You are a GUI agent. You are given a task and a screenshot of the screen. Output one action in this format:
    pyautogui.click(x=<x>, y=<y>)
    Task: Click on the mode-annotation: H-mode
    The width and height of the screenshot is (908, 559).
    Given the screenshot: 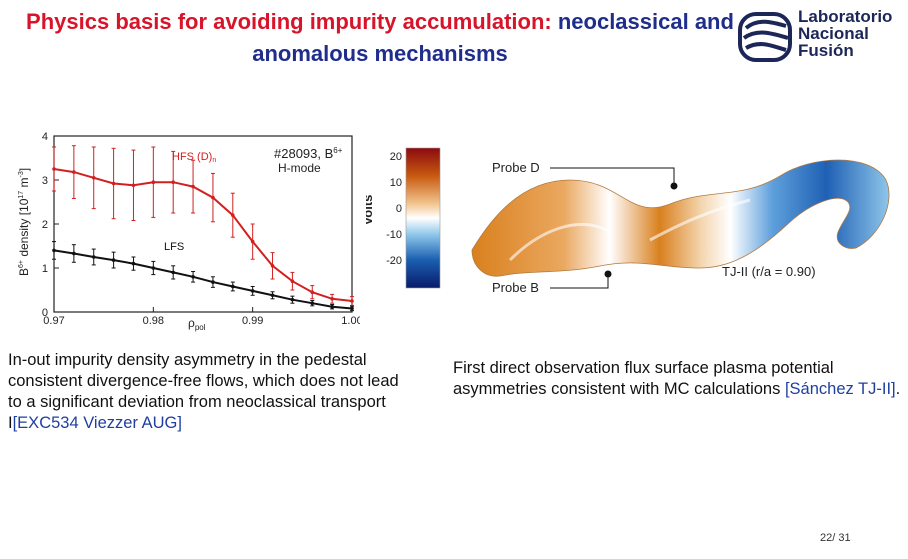 What is the action you would take?
    pyautogui.click(x=299, y=168)
    